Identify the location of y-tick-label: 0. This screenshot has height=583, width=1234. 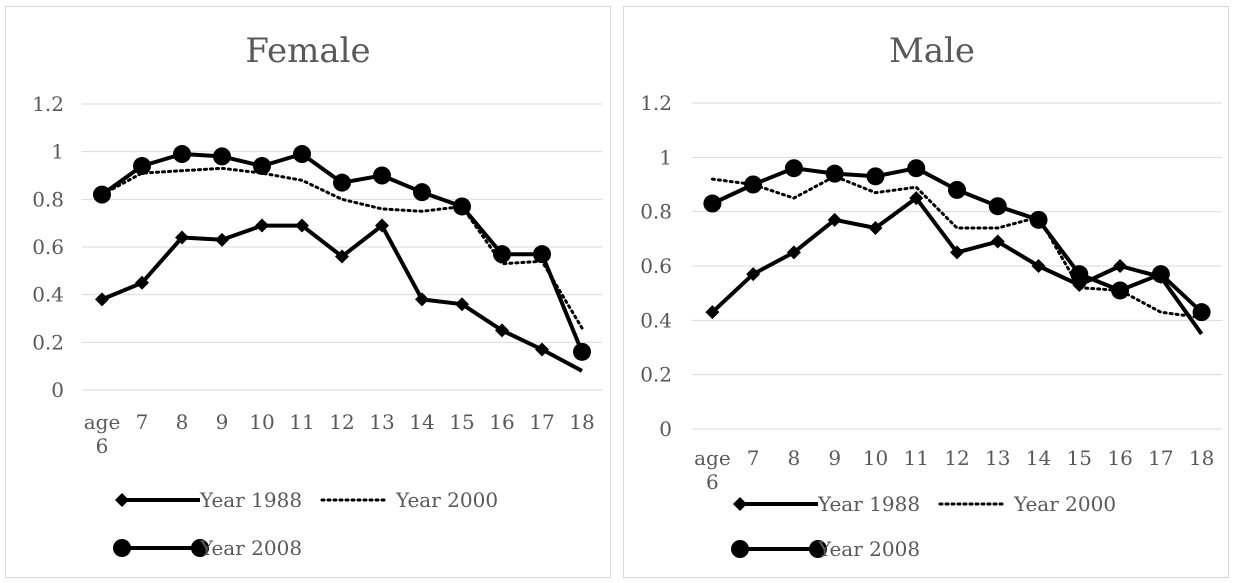
(57, 390).